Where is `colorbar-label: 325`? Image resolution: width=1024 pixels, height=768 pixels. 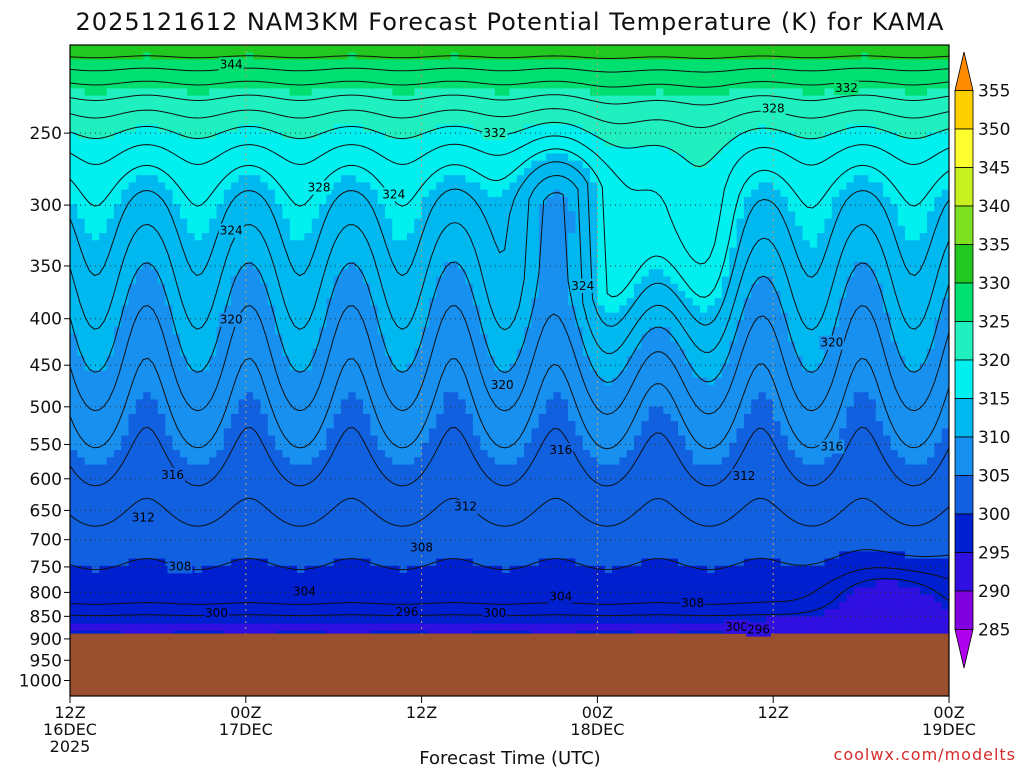 colorbar-label: 325 is located at coordinates (994, 323).